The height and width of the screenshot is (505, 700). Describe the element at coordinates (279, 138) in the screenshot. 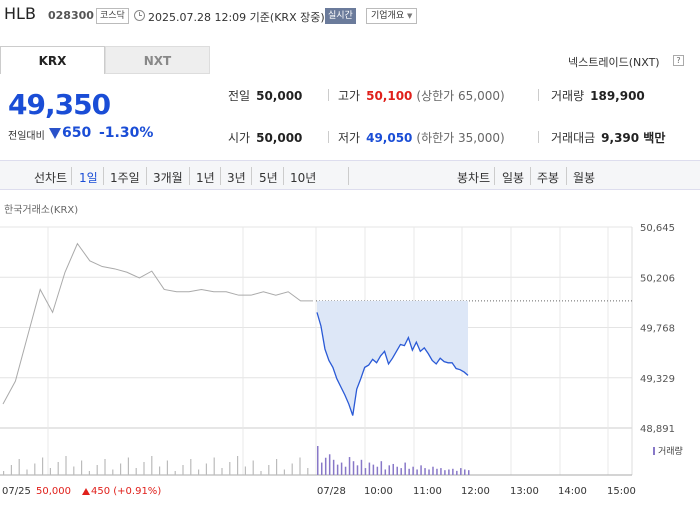

I see `stat-value: 50,000` at that location.